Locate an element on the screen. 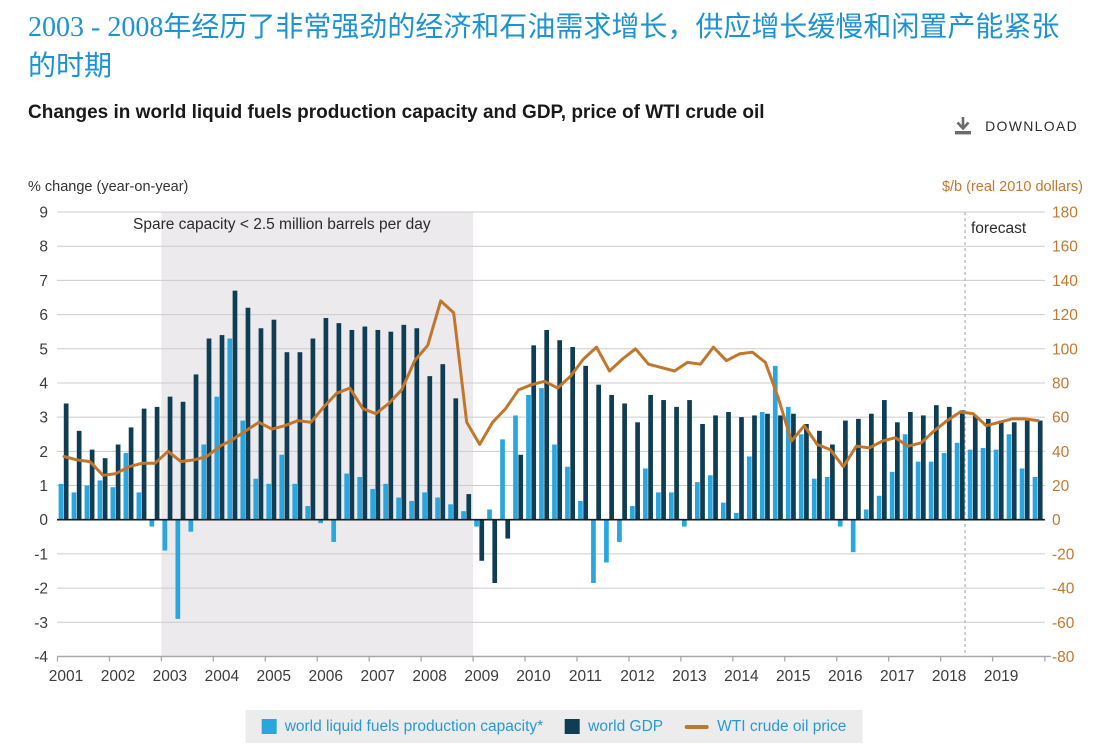 This screenshot has width=1108, height=749. legend-item-wti: WTI crude oil price is located at coordinates (765, 727).